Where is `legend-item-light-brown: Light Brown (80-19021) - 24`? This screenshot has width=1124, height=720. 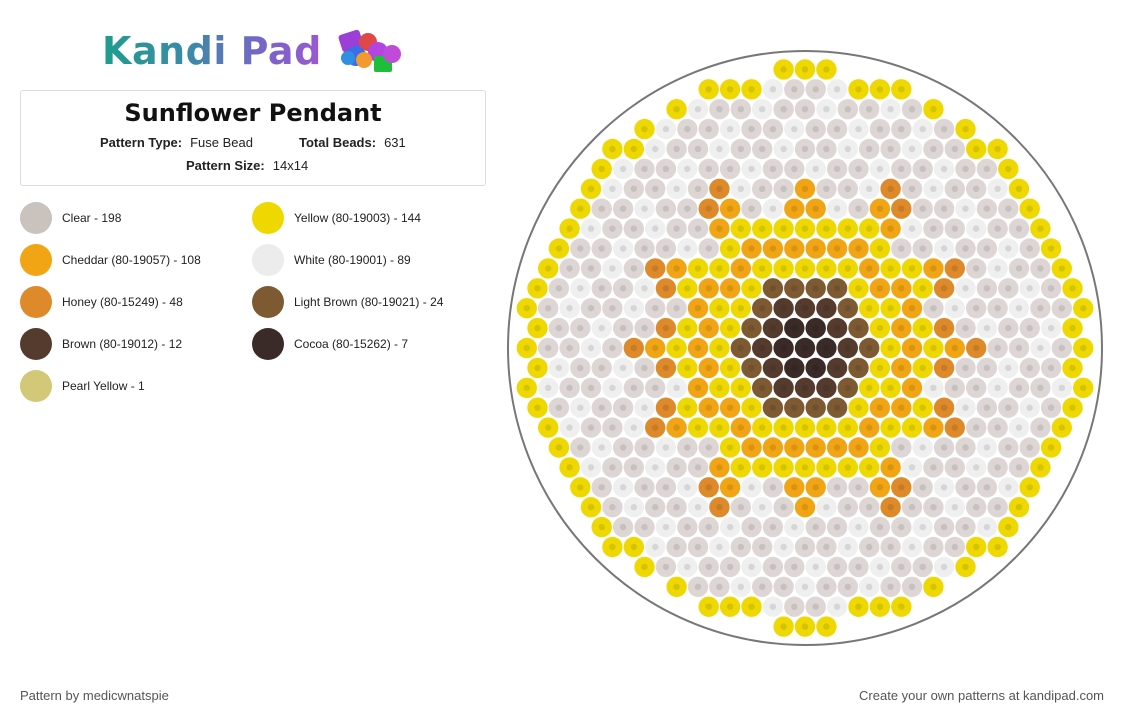
legend-item-light-brown: Light Brown (80-19021) - 24 is located at coordinates (347, 302).